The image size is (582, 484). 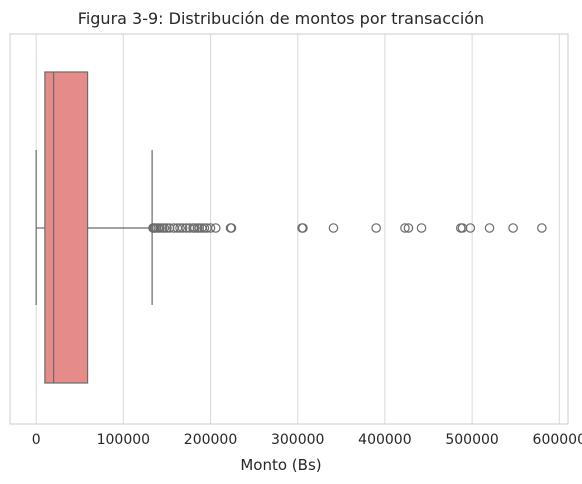 I want to click on x-tick-labels: 0 100000 200000 300000 400000 500000 600000, so click(x=307, y=440).